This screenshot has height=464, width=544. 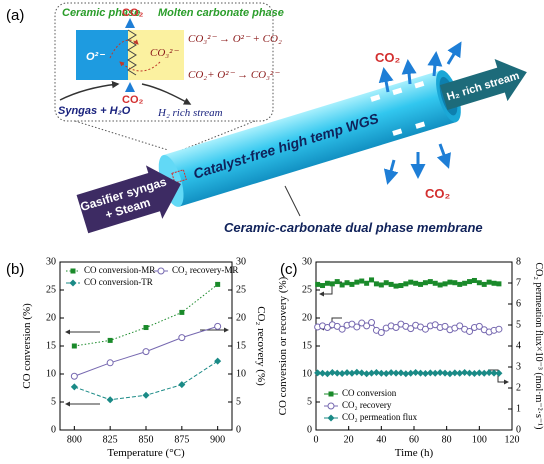 I want to click on feed-arrow-shape, so click(x=128, y=199).